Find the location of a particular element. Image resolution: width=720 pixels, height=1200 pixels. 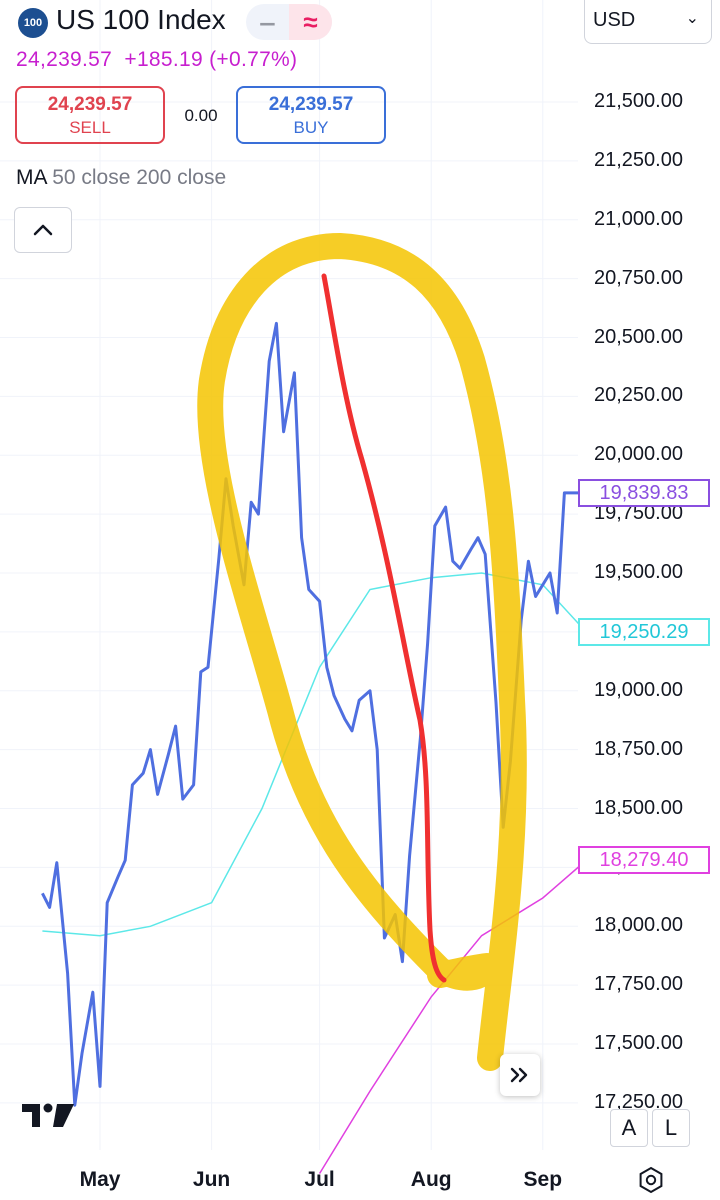

chart-type-toggle: ‒ ≈ is located at coordinates (289, 22).